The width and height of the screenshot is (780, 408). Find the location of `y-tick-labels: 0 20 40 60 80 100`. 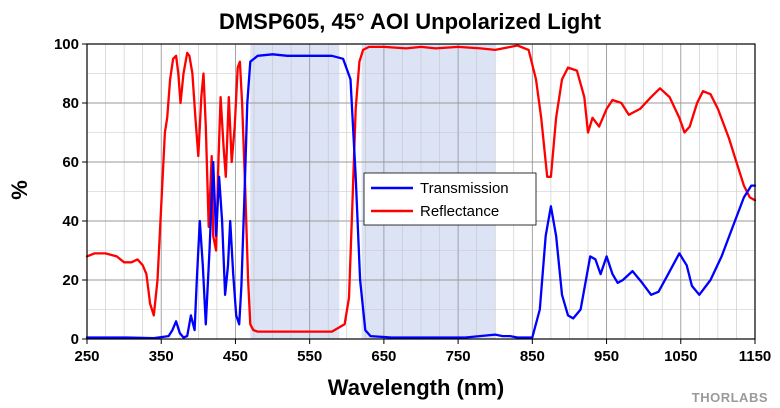

y-tick-labels: 0 20 40 60 80 100 is located at coordinates (70, 192).